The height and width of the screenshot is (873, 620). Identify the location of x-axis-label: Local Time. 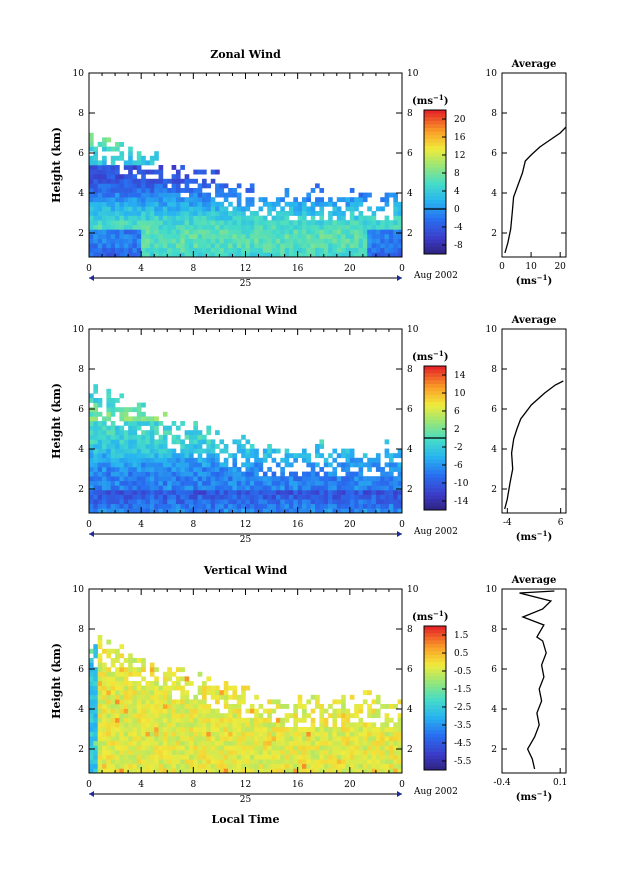
(246, 819).